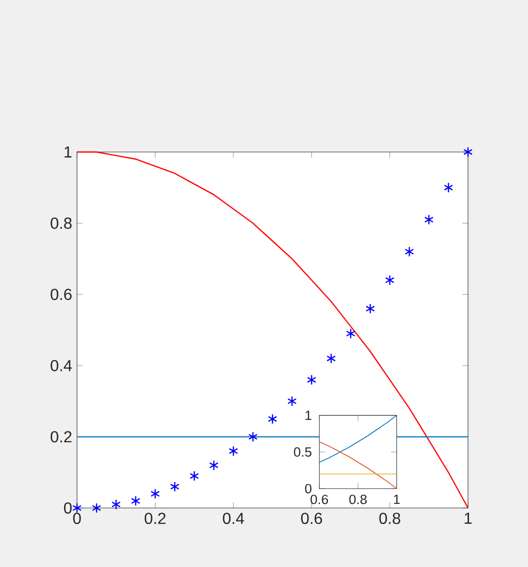 The height and width of the screenshot is (567, 528). Describe the element at coordinates (233, 518) in the screenshot. I see `x-tick-label: 0.4` at that location.